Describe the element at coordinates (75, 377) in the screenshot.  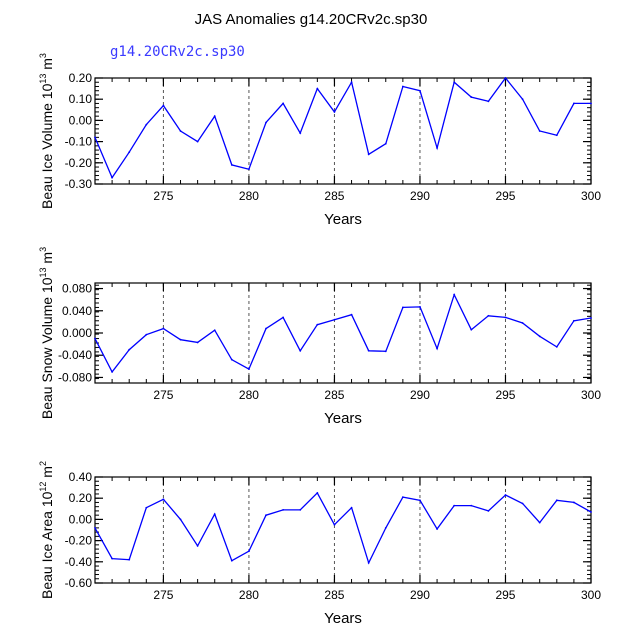
I see `y-tick-label: -0.080` at that location.